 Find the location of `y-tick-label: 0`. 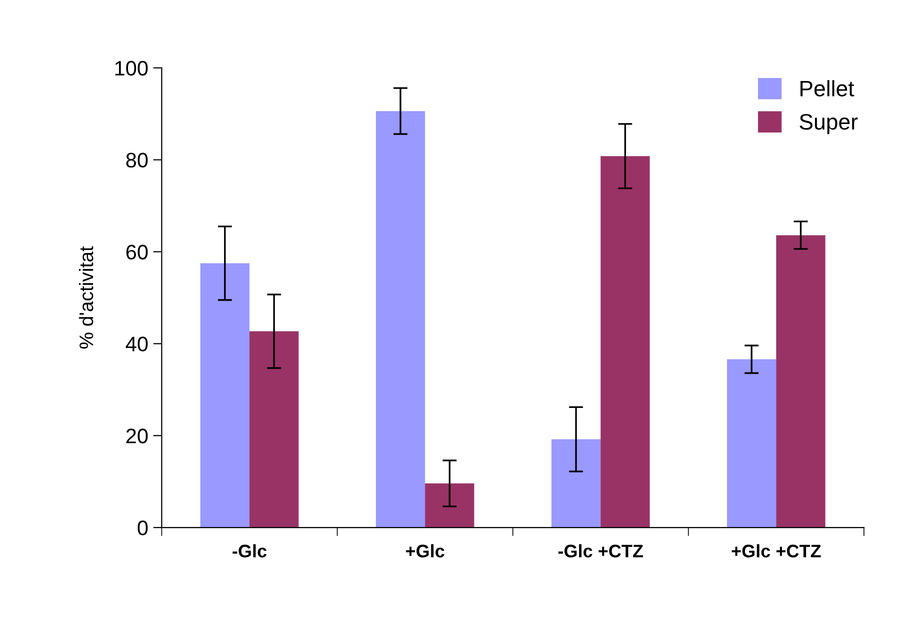

y-tick-label: 0 is located at coordinates (143, 528).